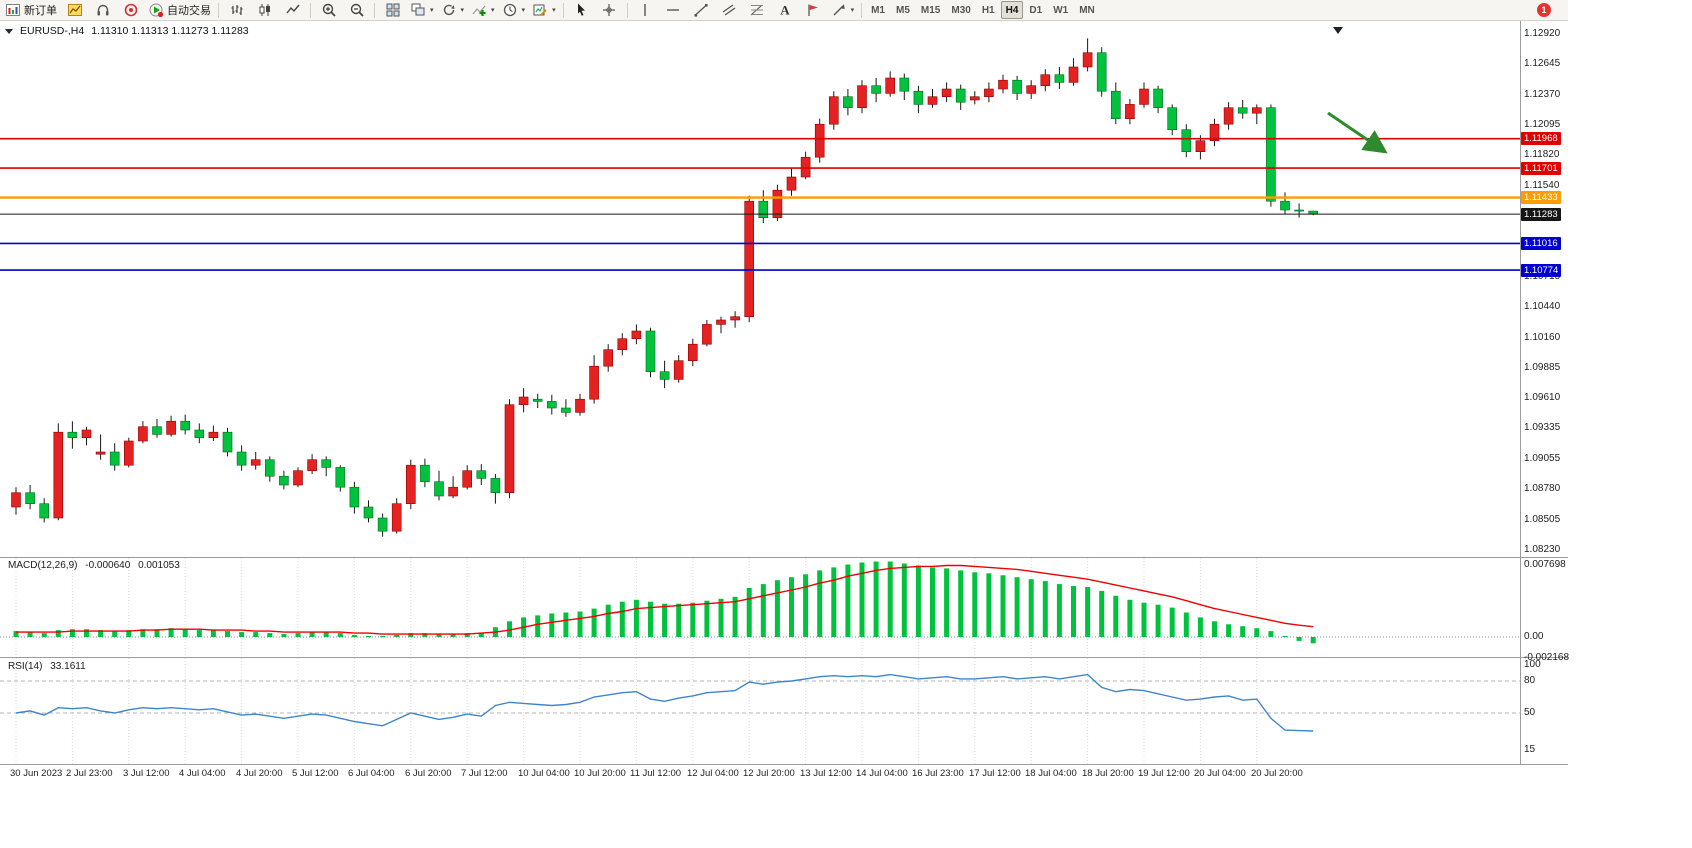 Image resolution: width=1692 pixels, height=848 pixels. What do you see at coordinates (1541, 214) in the screenshot?
I see `current-price-line-price-badge: 1.11283` at bounding box center [1541, 214].